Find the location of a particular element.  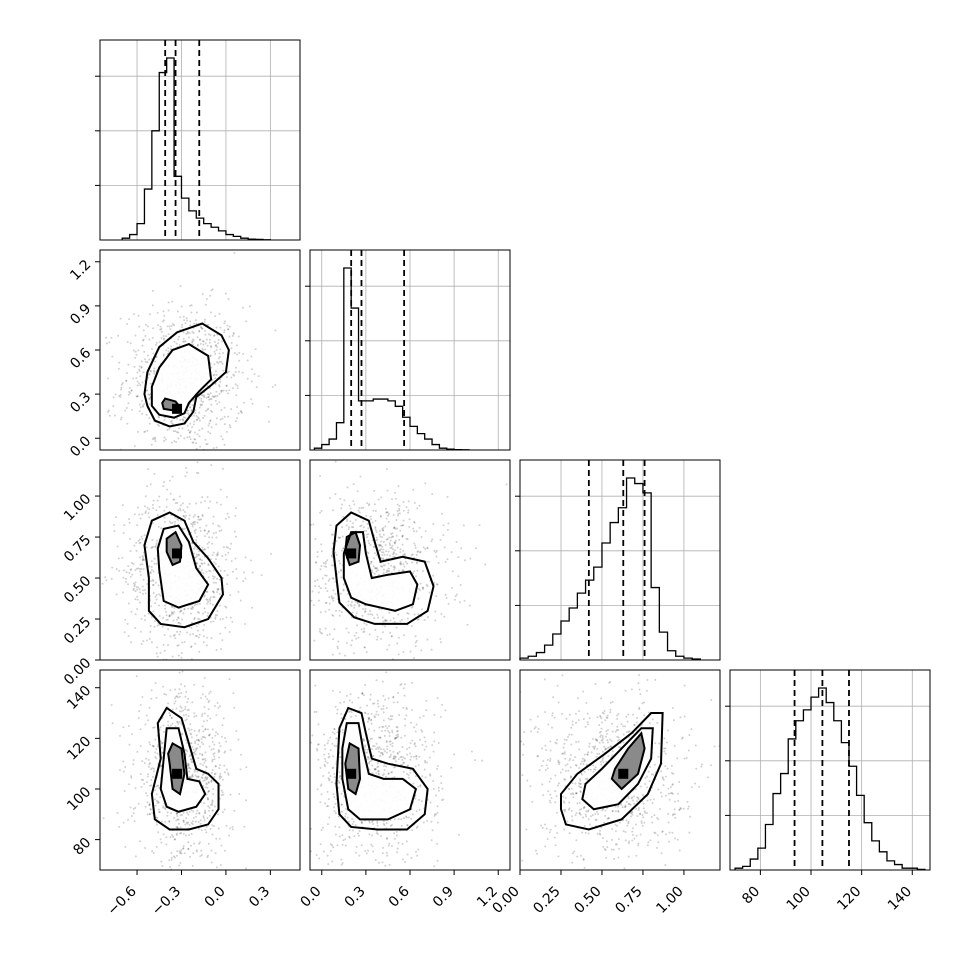

density-peak is located at coordinates (177, 773).